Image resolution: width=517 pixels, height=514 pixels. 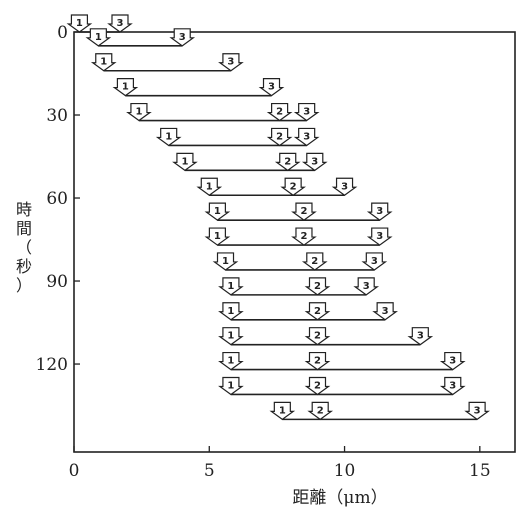 What do you see at coordinates (209, 471) in the screenshot?
I see `x-tick-label: 5` at bounding box center [209, 471].